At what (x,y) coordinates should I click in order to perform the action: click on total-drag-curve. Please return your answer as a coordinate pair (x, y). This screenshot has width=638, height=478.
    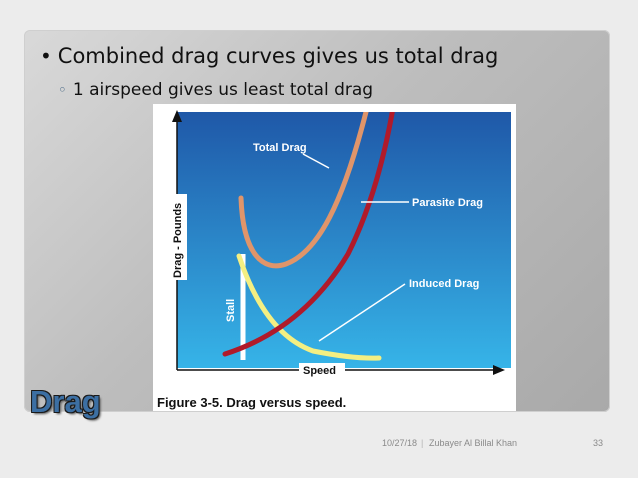
    Looking at the image, I should click on (303, 190).